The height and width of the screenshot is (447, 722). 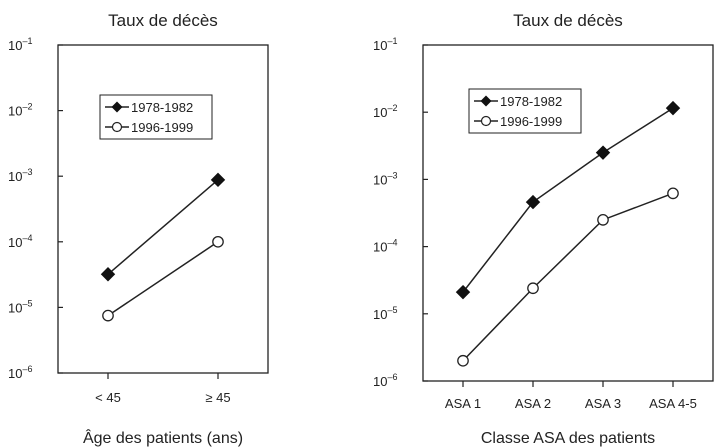 I want to click on legend-box, so click(x=156, y=117).